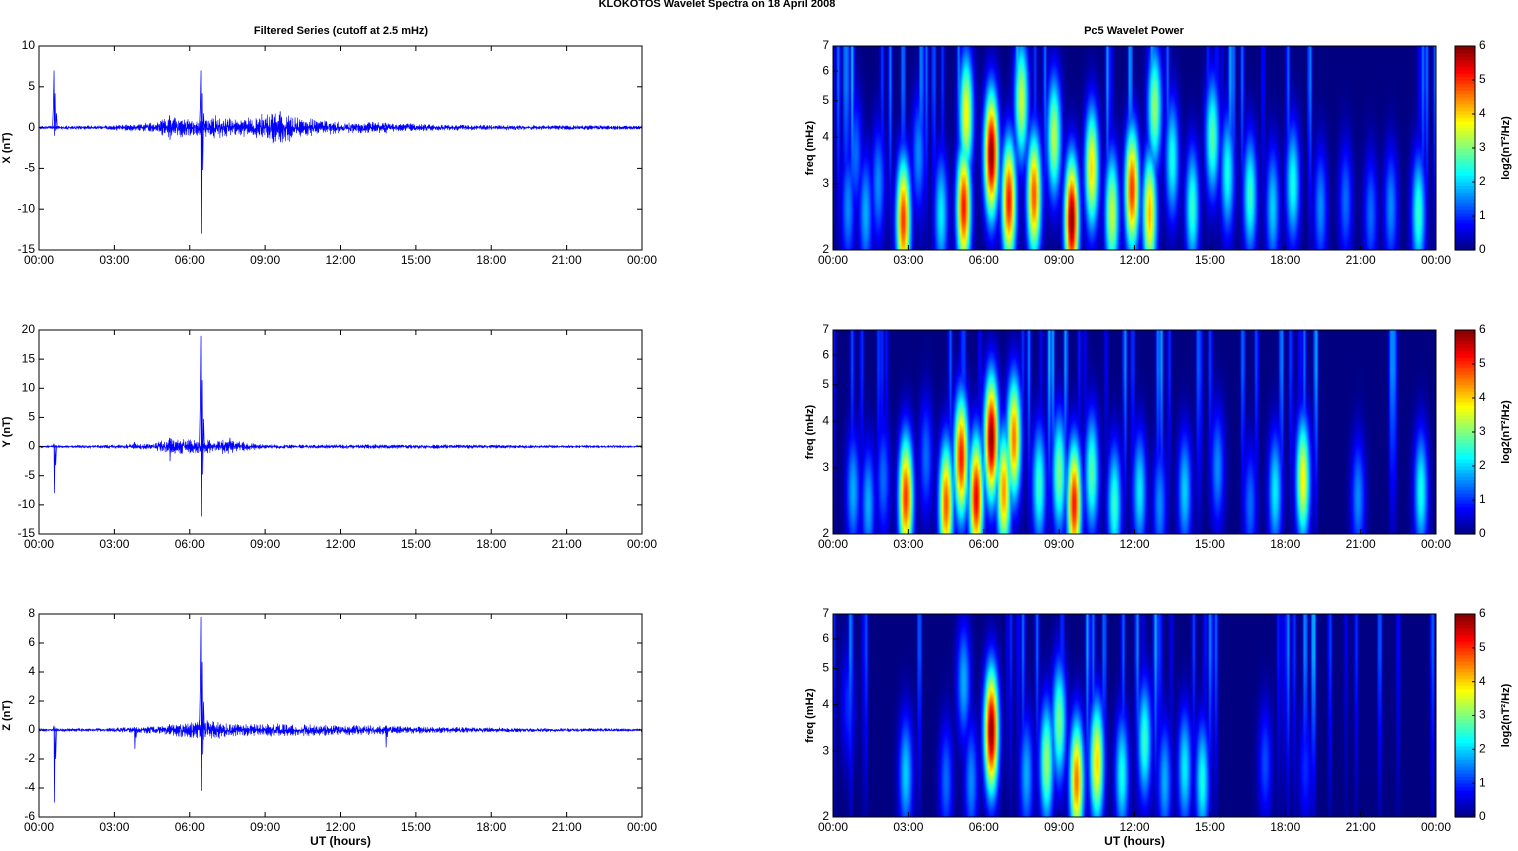  Describe the element at coordinates (1482, 647) in the screenshot. I see `colorbar-tick-label: 5` at that location.